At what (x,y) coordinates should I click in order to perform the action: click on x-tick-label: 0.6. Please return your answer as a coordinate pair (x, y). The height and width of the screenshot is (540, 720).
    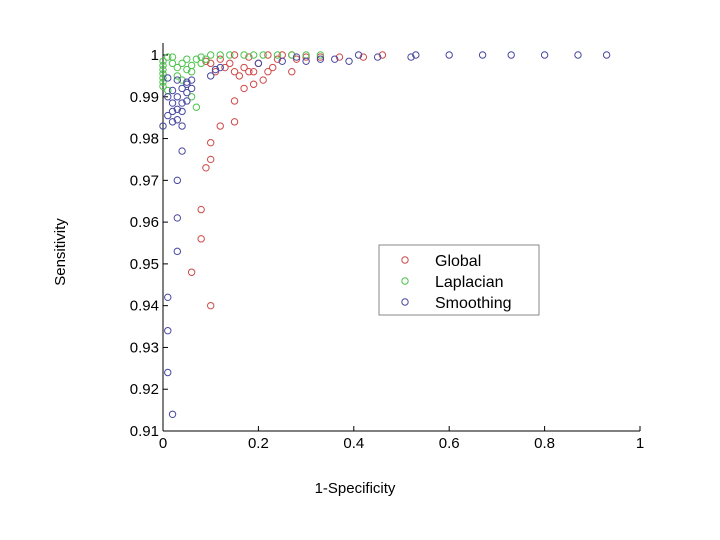
    Looking at the image, I should click on (449, 443).